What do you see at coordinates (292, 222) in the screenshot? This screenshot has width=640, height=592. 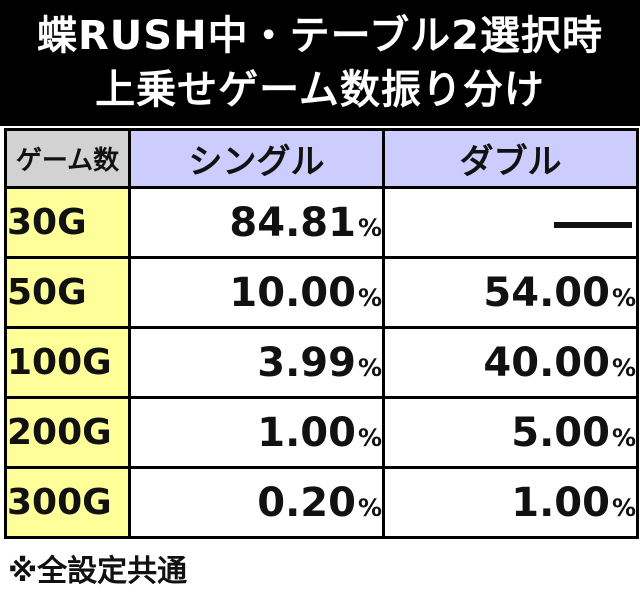 I see `single-value: 84.81` at bounding box center [292, 222].